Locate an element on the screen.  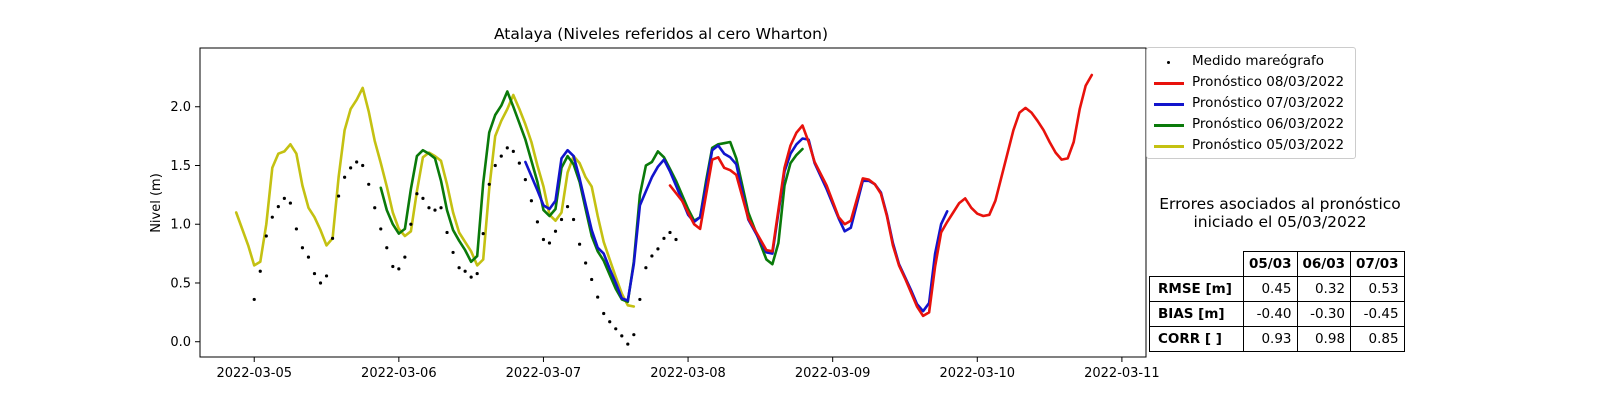
errors-corner-cell is located at coordinates (1197, 264).